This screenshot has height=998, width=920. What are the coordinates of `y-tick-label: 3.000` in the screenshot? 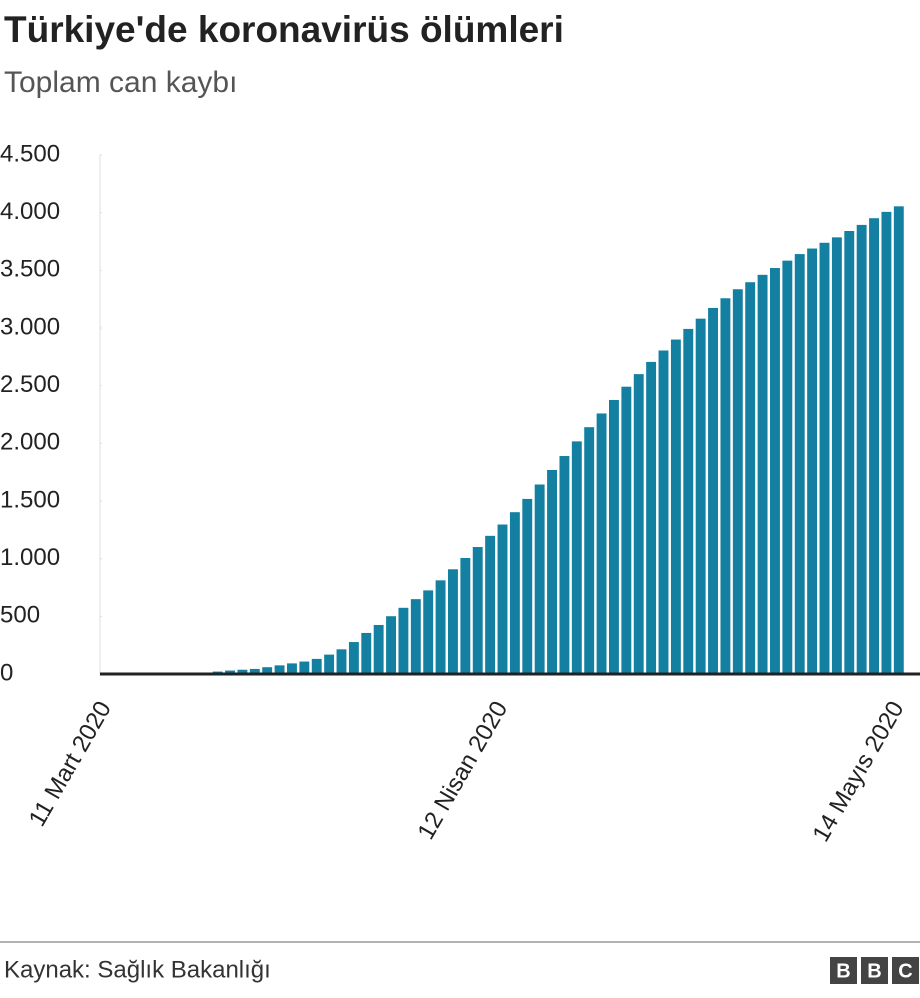 It's located at (30, 326).